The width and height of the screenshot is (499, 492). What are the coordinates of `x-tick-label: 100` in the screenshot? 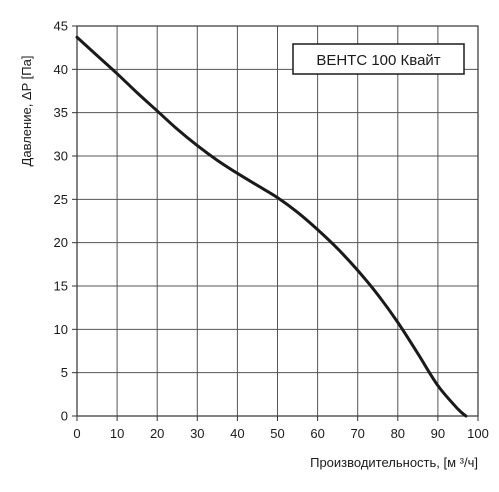 It's located at (478, 433).